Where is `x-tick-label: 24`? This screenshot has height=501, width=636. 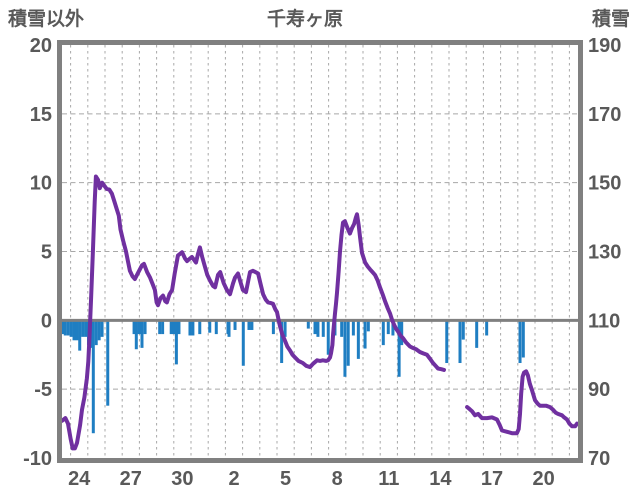
x-tick-label: 24 is located at coordinates (79, 479).